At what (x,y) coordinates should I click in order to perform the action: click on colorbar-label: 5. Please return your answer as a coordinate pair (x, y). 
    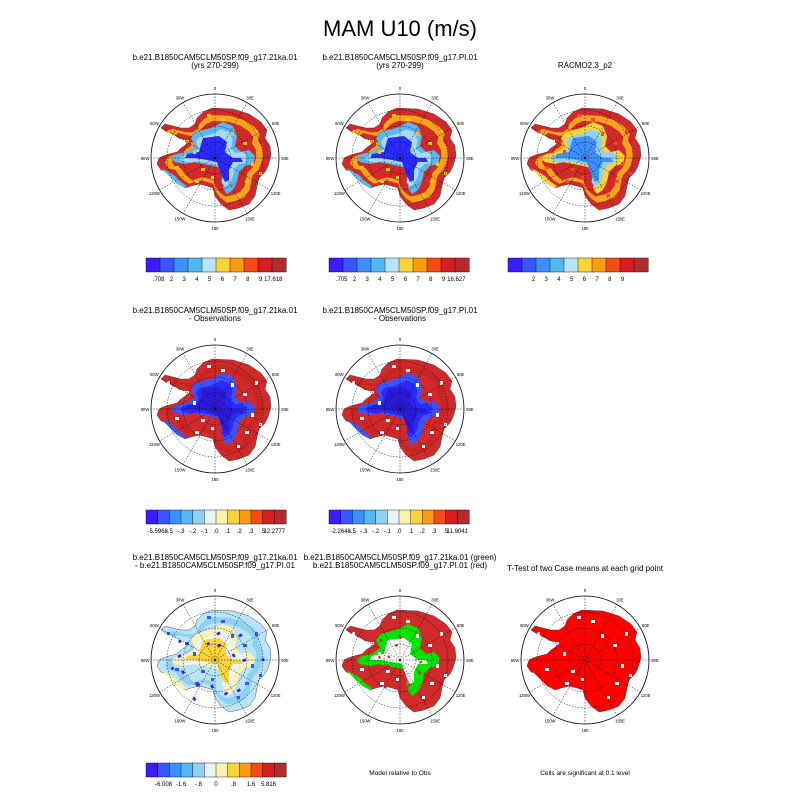
    Looking at the image, I should click on (572, 280).